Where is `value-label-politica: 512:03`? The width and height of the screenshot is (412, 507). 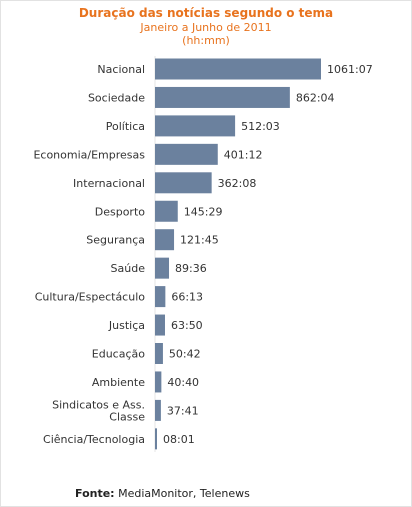 value-label-politica: 512:03 is located at coordinates (260, 126).